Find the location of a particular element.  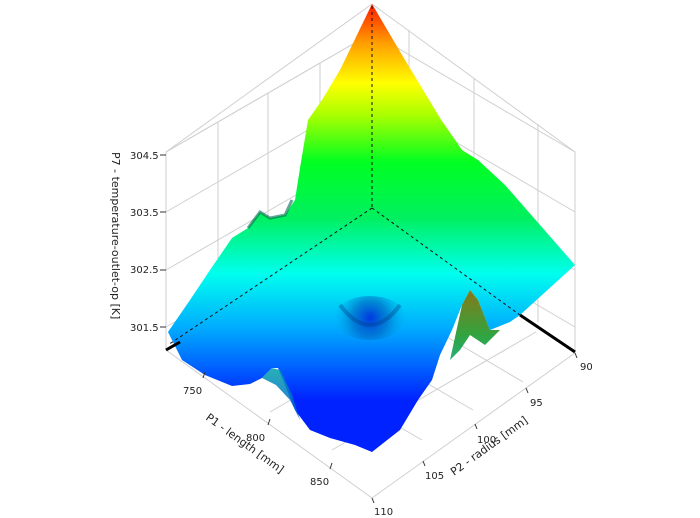

z-tick-label: 301.5 is located at coordinates (144, 328).